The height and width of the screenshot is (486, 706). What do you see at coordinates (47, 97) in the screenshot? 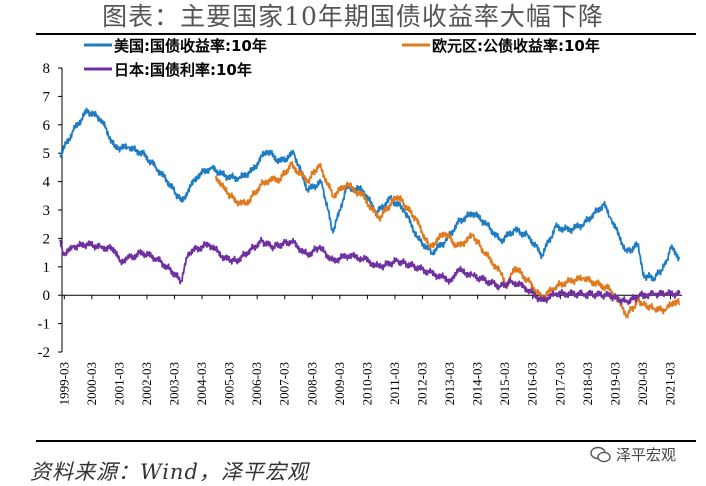
I see `y-tick-label: 7` at bounding box center [47, 97].